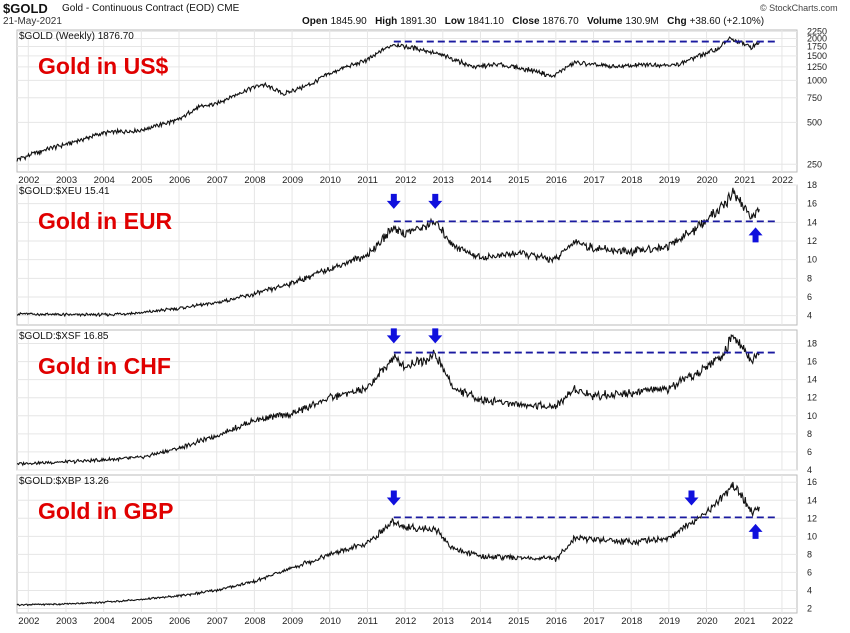  What do you see at coordinates (105, 221) in the screenshot?
I see `annotation-label: Gold in EUR` at bounding box center [105, 221].